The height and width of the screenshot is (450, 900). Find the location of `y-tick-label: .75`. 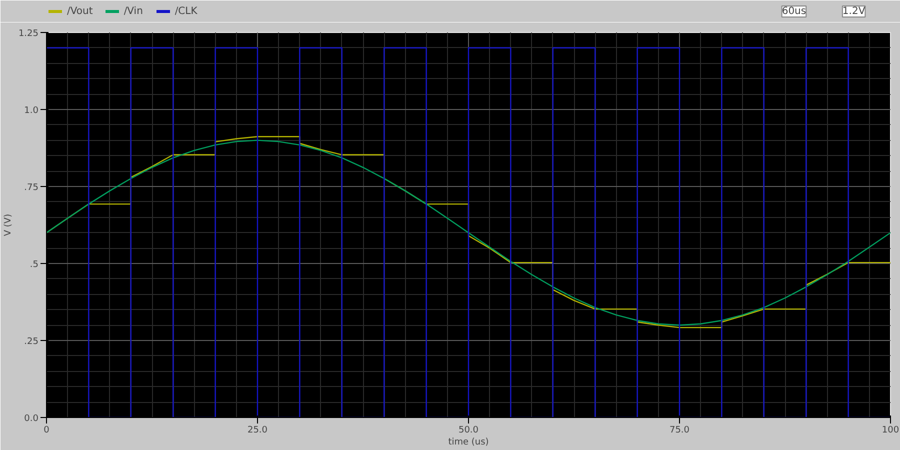

y-tick-label: .75 is located at coordinates (31, 188).